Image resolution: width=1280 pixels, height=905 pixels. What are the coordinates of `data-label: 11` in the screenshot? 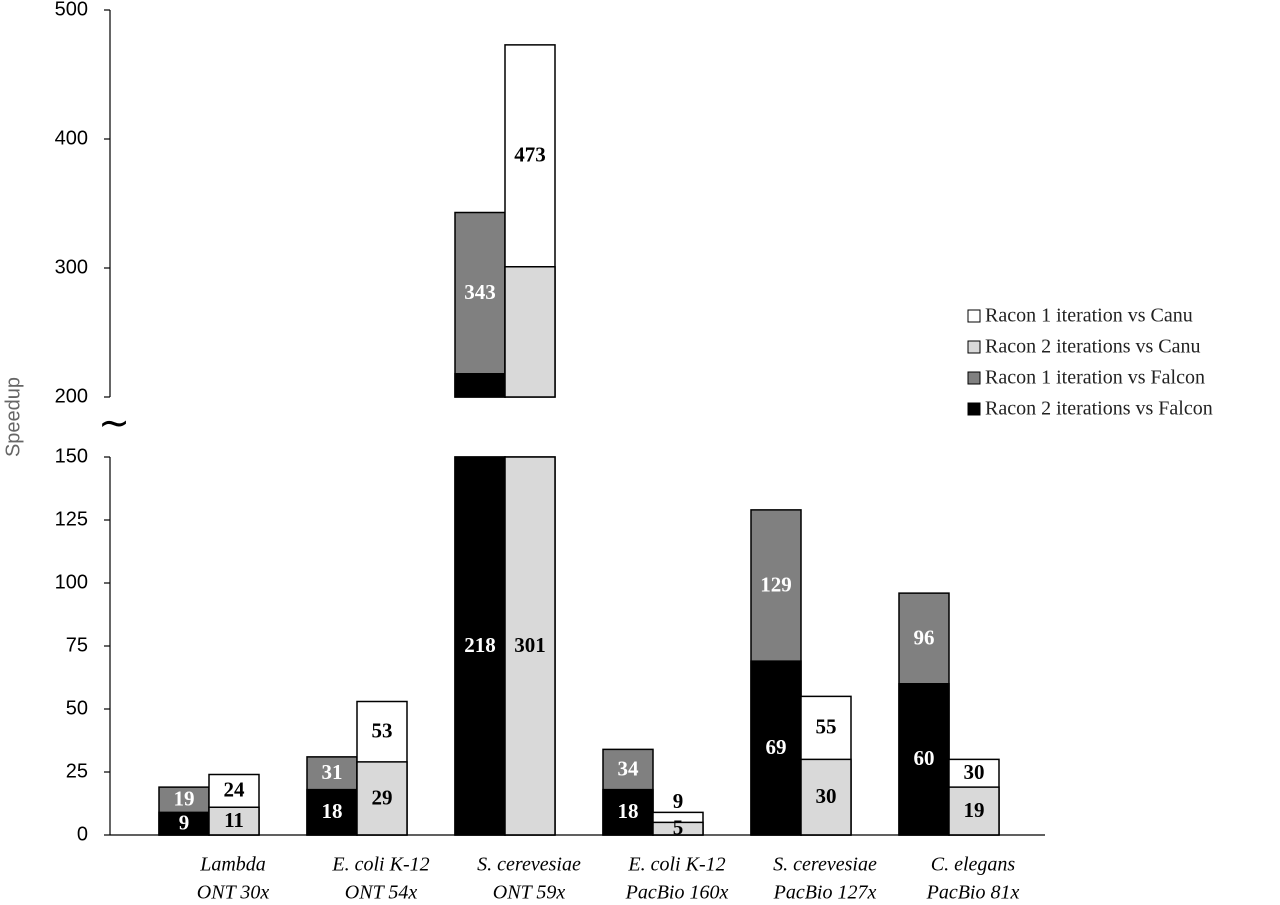 It's located at (234, 820).